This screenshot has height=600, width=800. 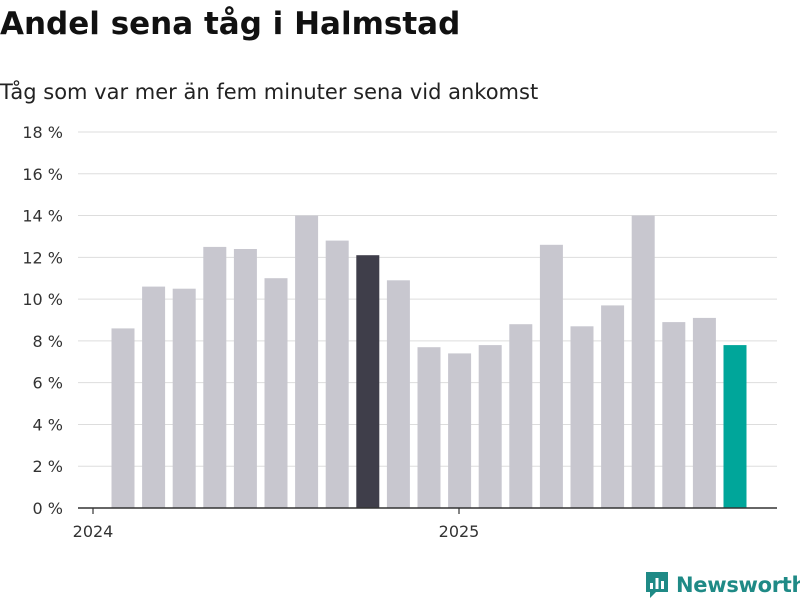 What do you see at coordinates (42, 132) in the screenshot?
I see `y-tick-label: 18 %` at bounding box center [42, 132].